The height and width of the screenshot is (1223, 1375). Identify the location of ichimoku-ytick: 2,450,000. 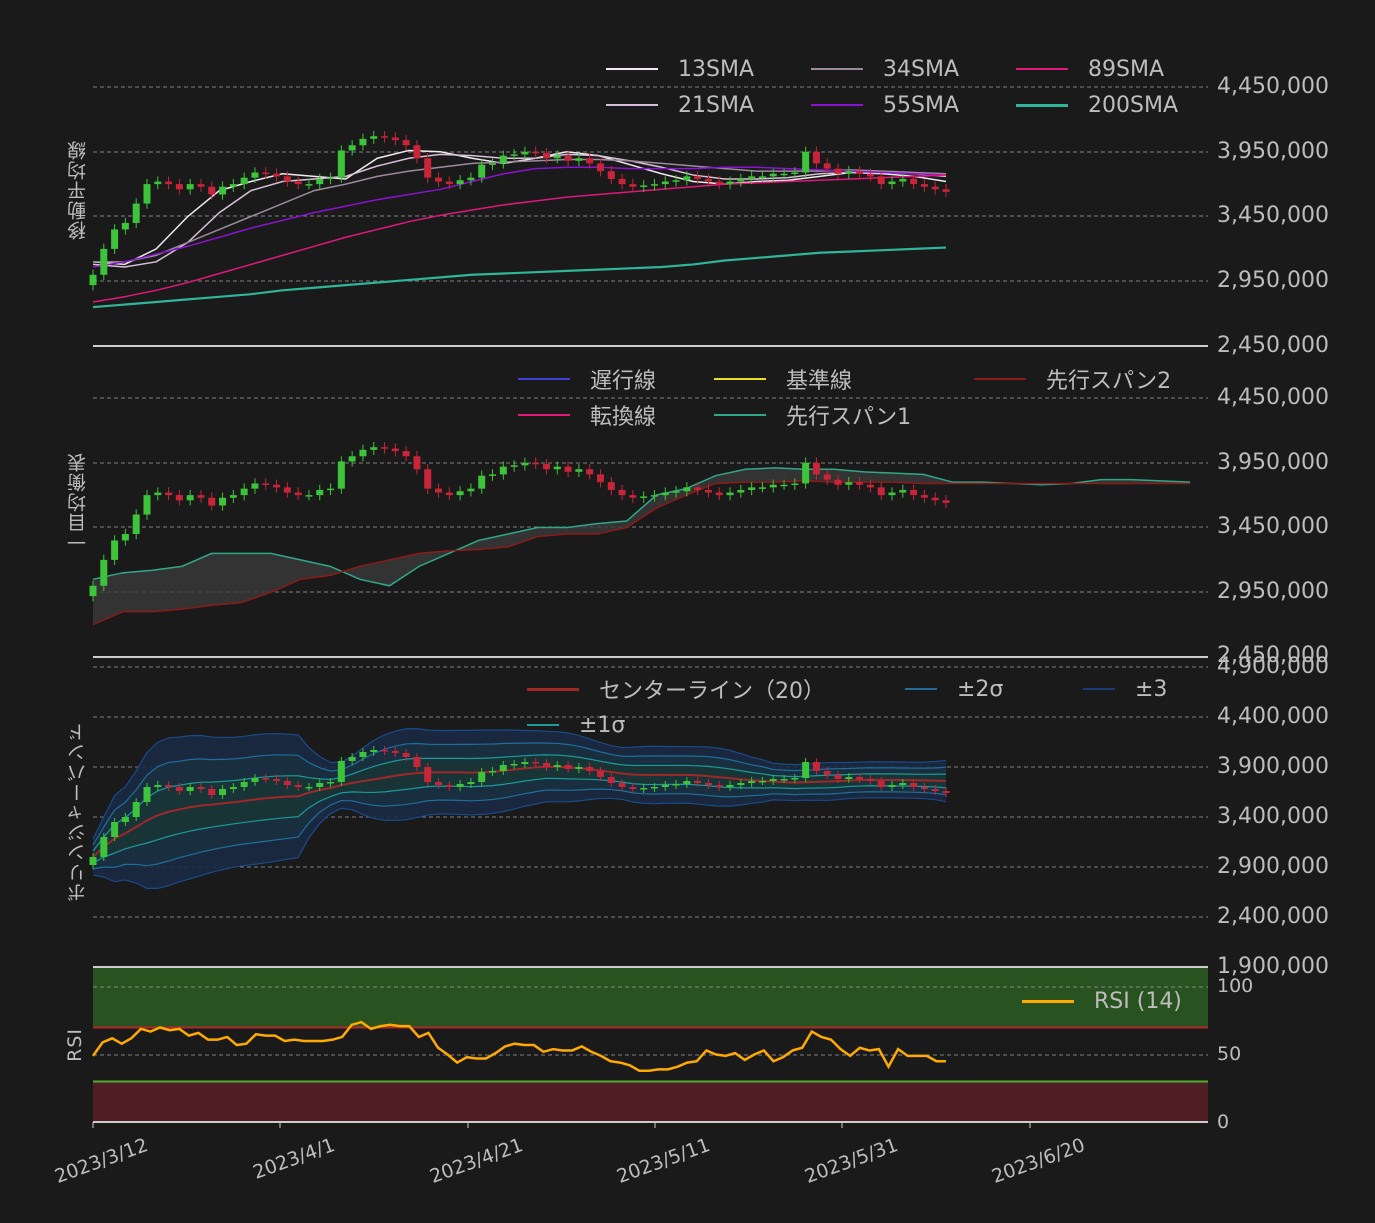
(1273, 655).